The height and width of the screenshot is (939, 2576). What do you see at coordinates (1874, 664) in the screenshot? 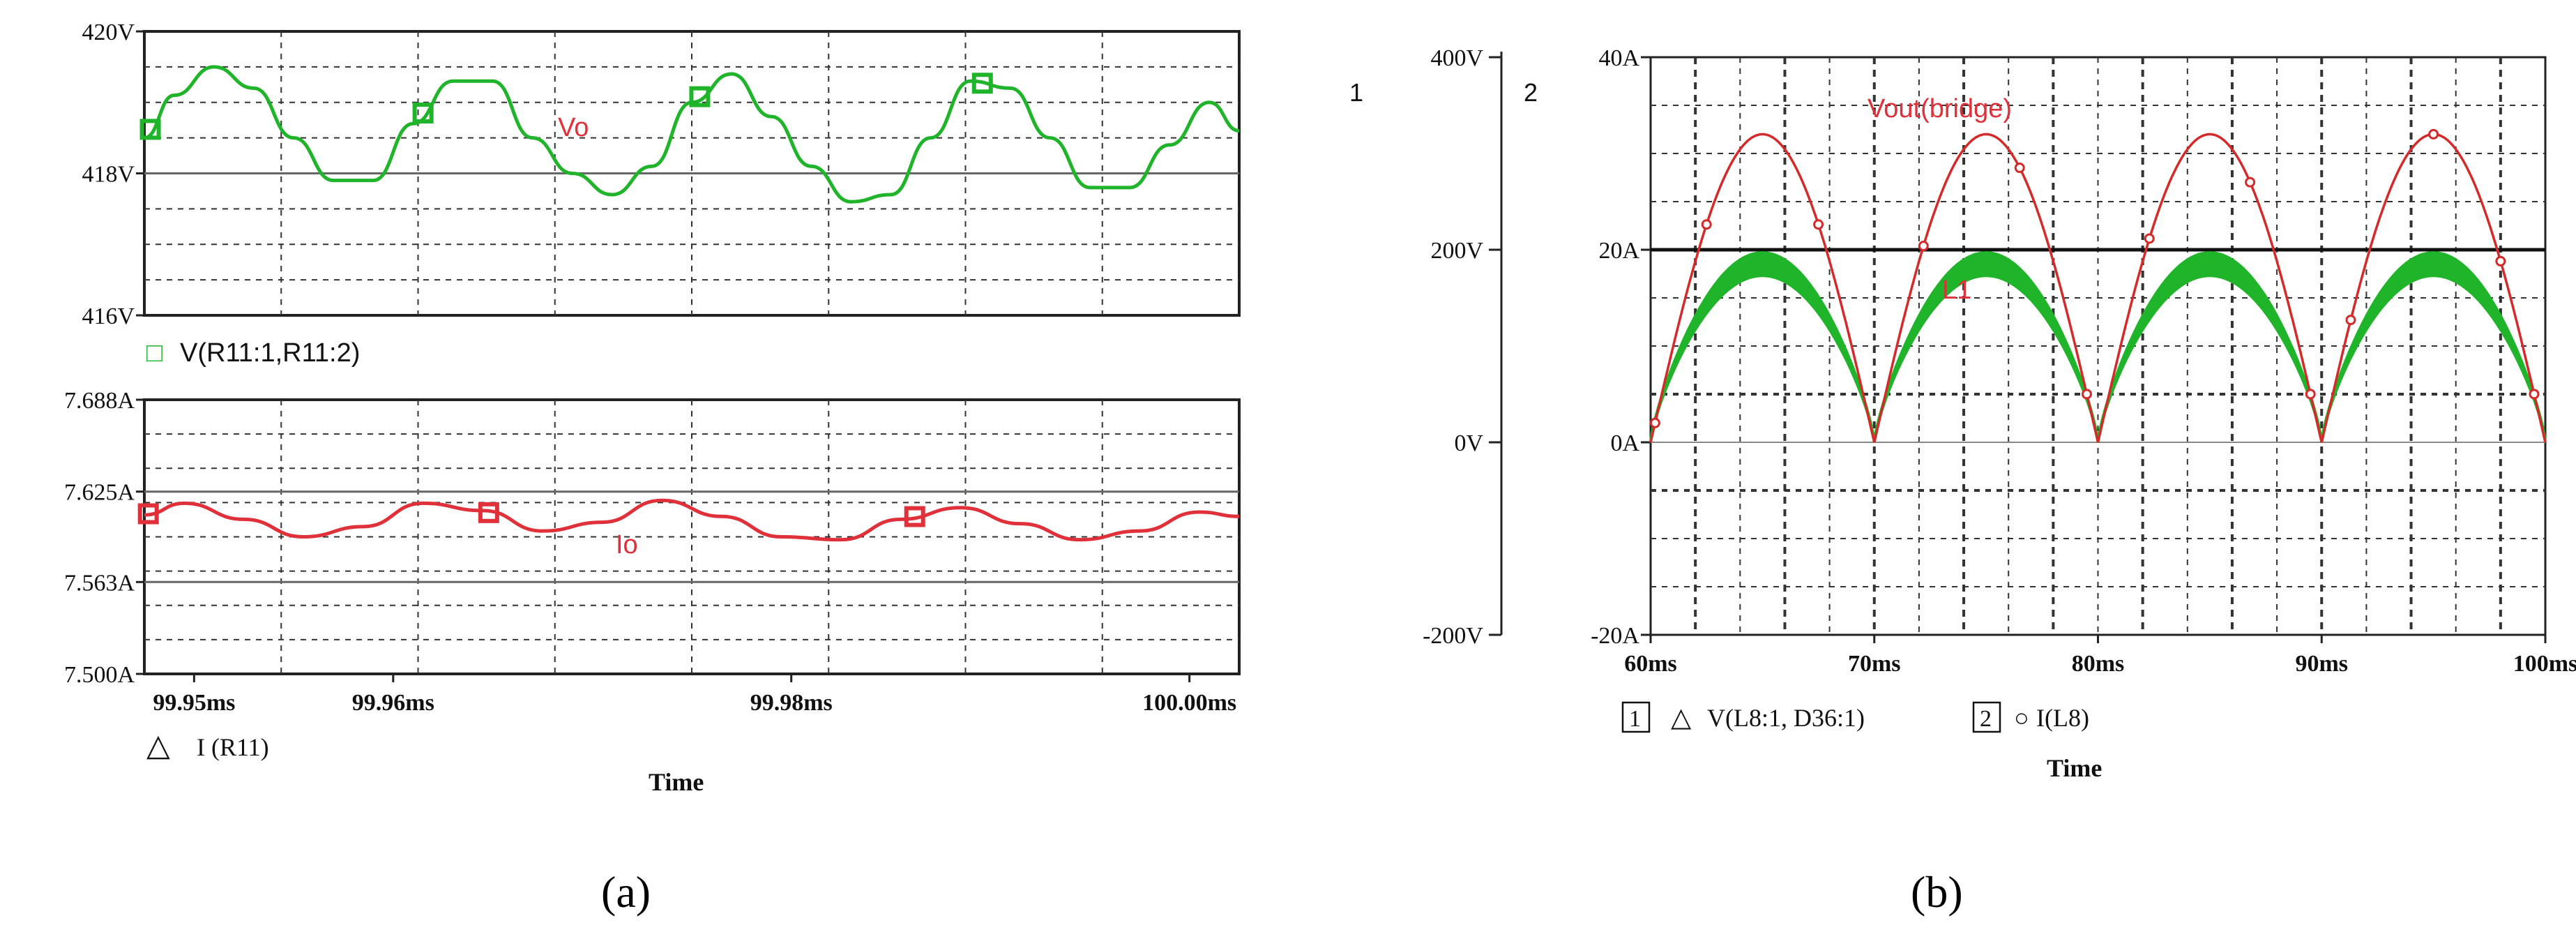
I see `x-tick-label: 70ms` at bounding box center [1874, 664].